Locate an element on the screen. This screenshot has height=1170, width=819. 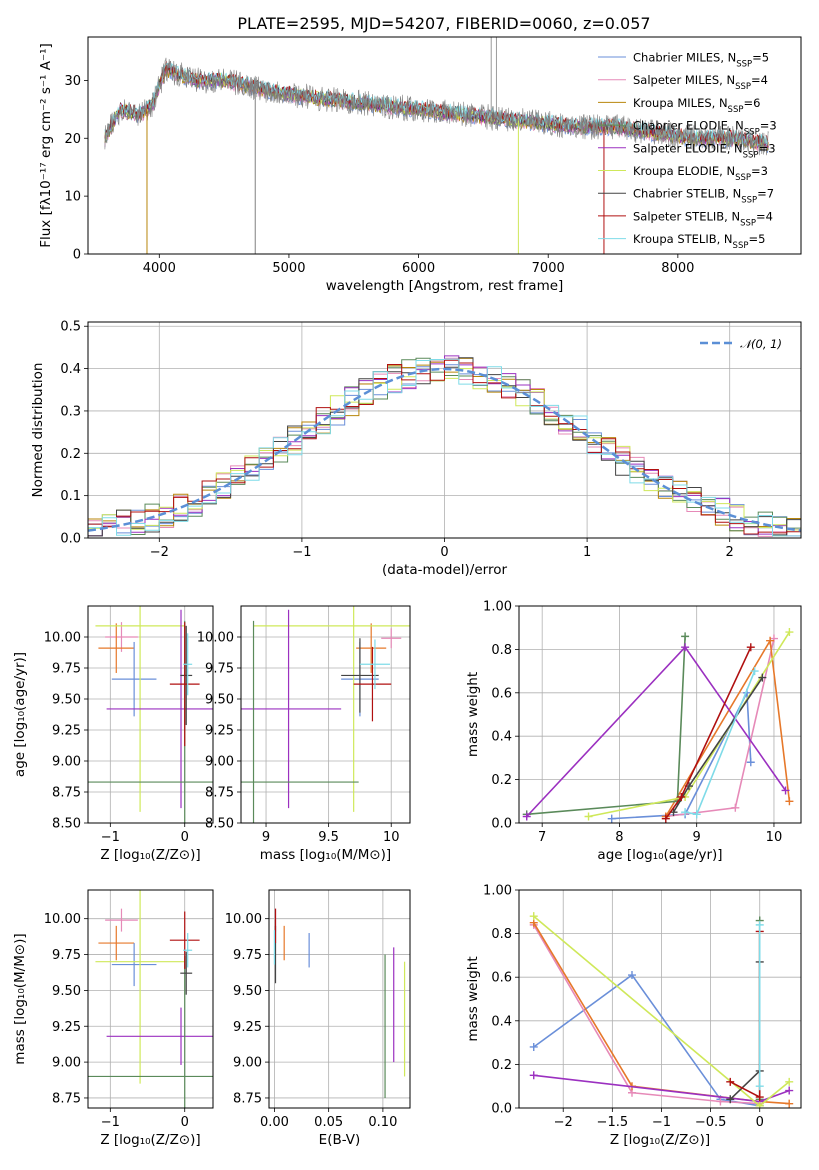
plot-area-mass-vs-Z is located at coordinates (150, 999).